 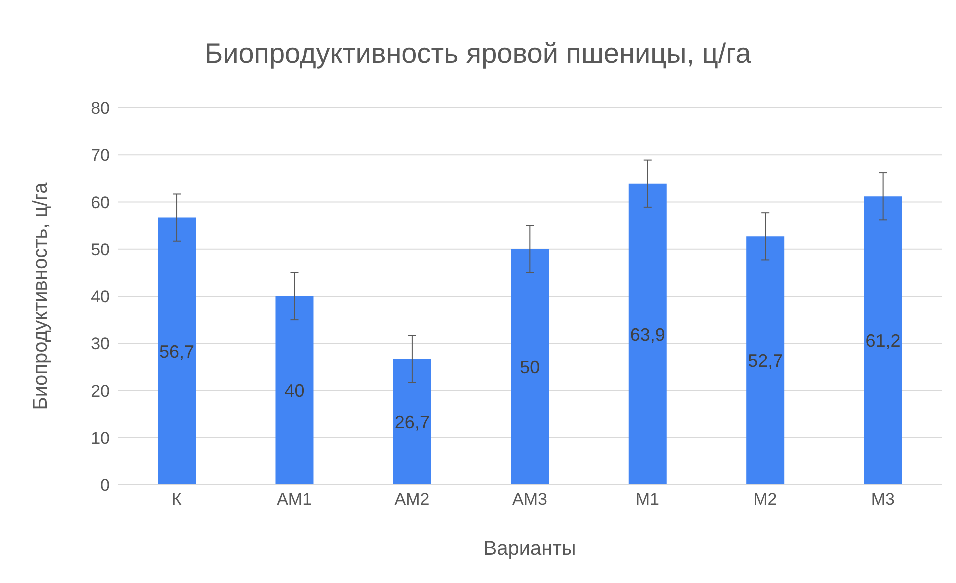 What do you see at coordinates (100, 250) in the screenshot?
I see `y-tick-label: 50` at bounding box center [100, 250].